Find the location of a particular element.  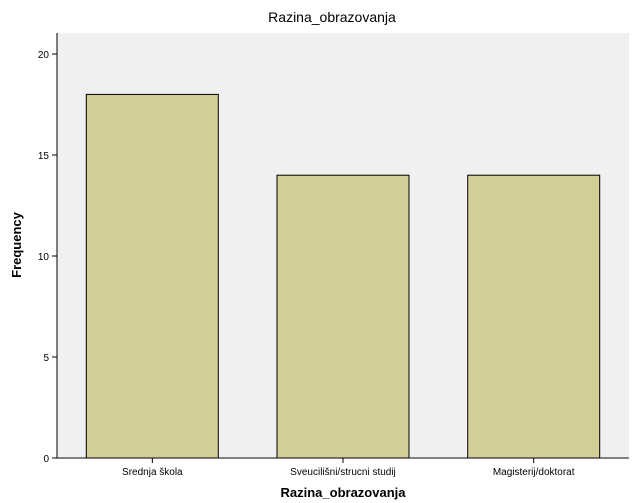

y-axis-ticks: 0 5 10 15 20 is located at coordinates (47, 257).